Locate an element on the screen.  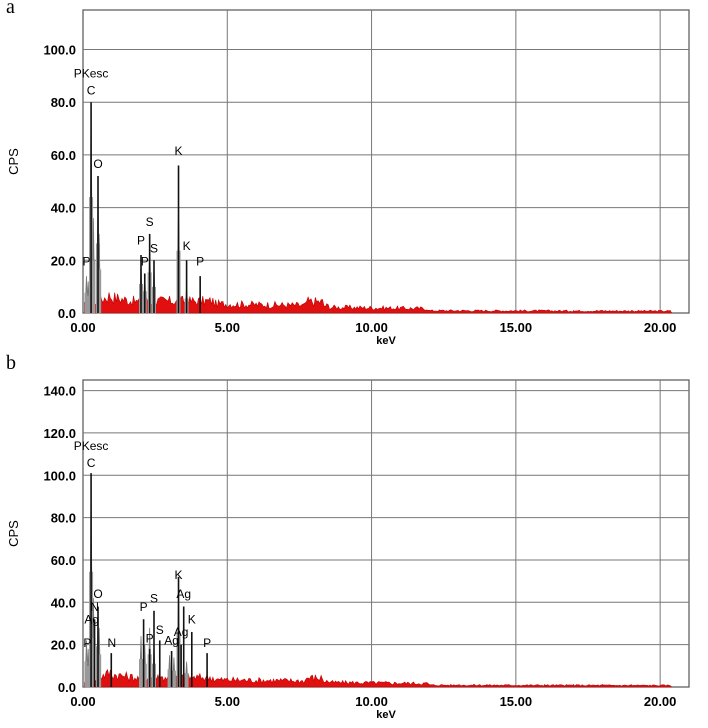
continuum-area is located at coordinates (378, 303).